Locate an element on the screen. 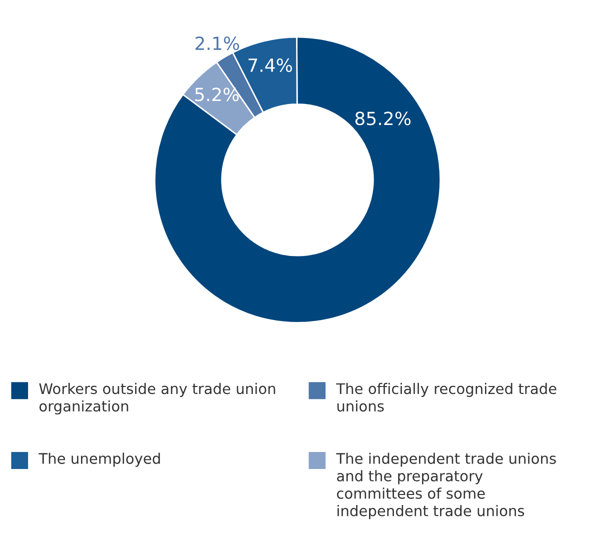 The image size is (595, 537). data-label: 5.2% is located at coordinates (217, 95).